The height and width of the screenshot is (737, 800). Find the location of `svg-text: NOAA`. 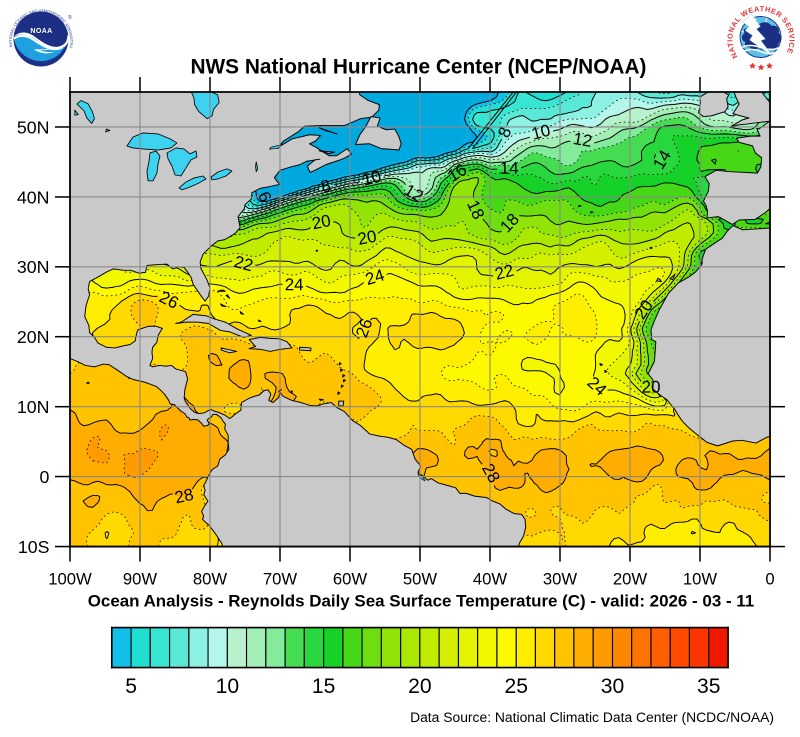

svg-text: NOAA is located at coordinates (41, 31).